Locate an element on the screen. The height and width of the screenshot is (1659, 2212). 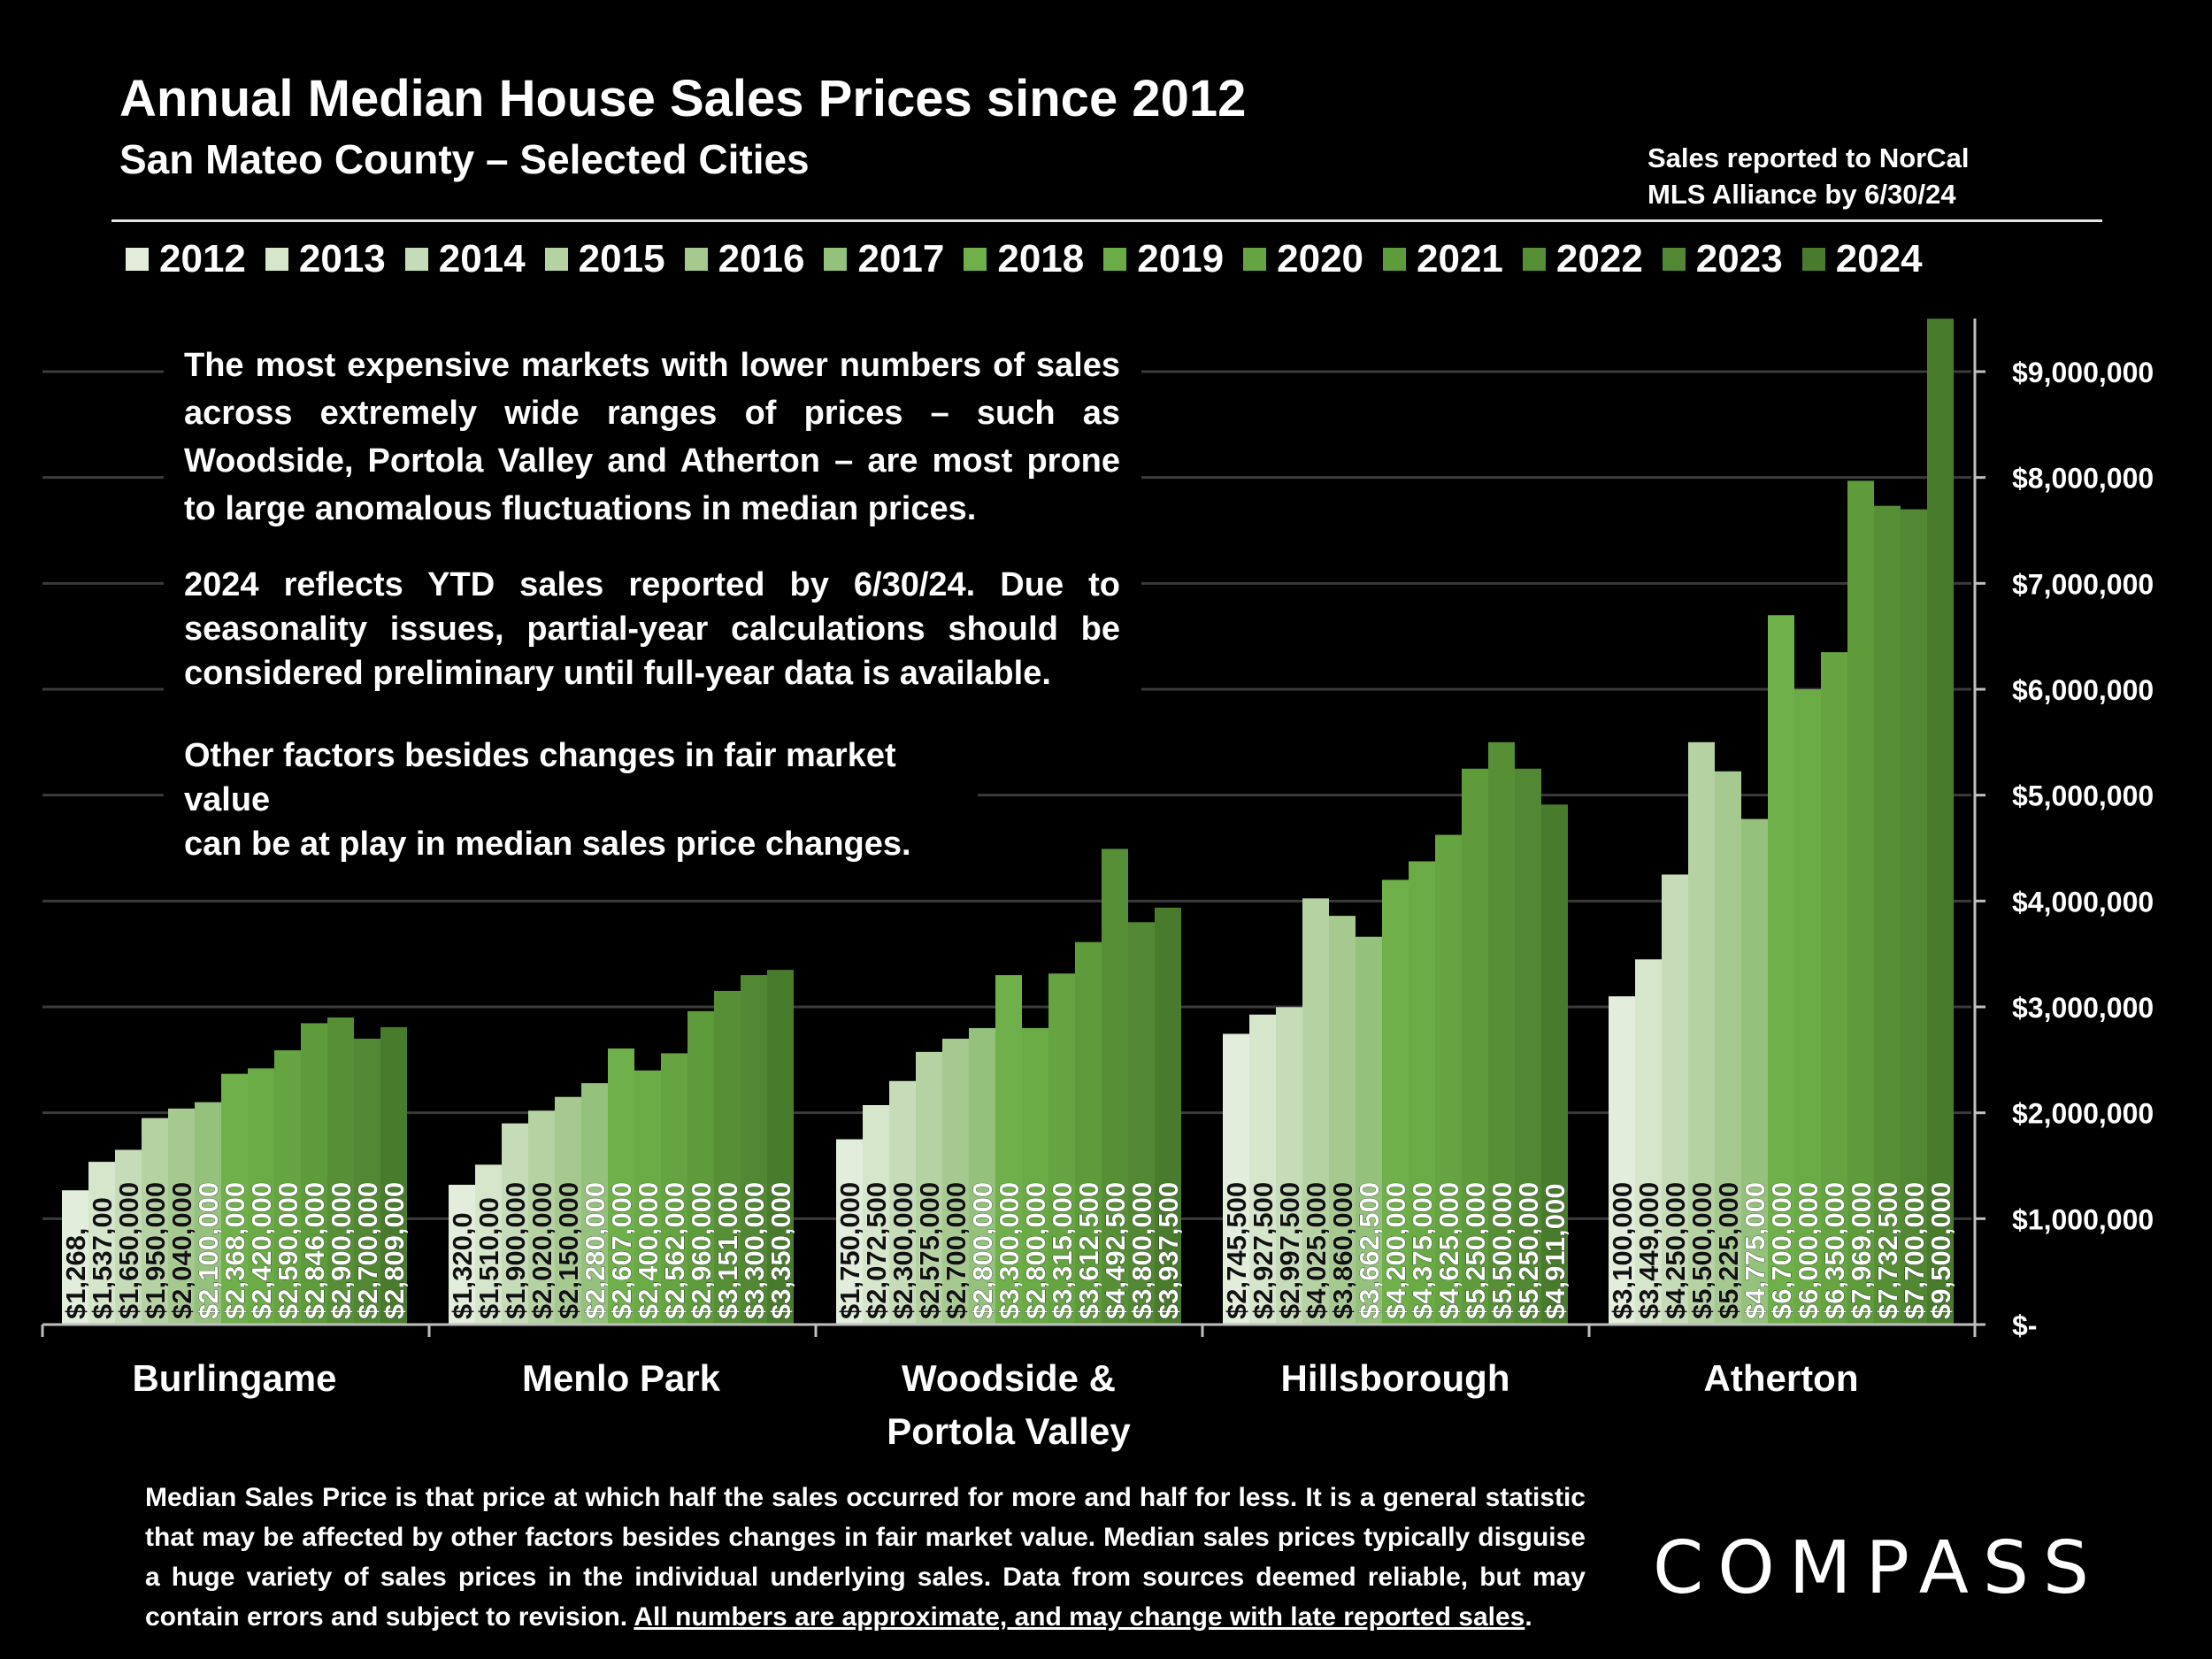
data-label: $2,040,000 is located at coordinates (182, 1251).